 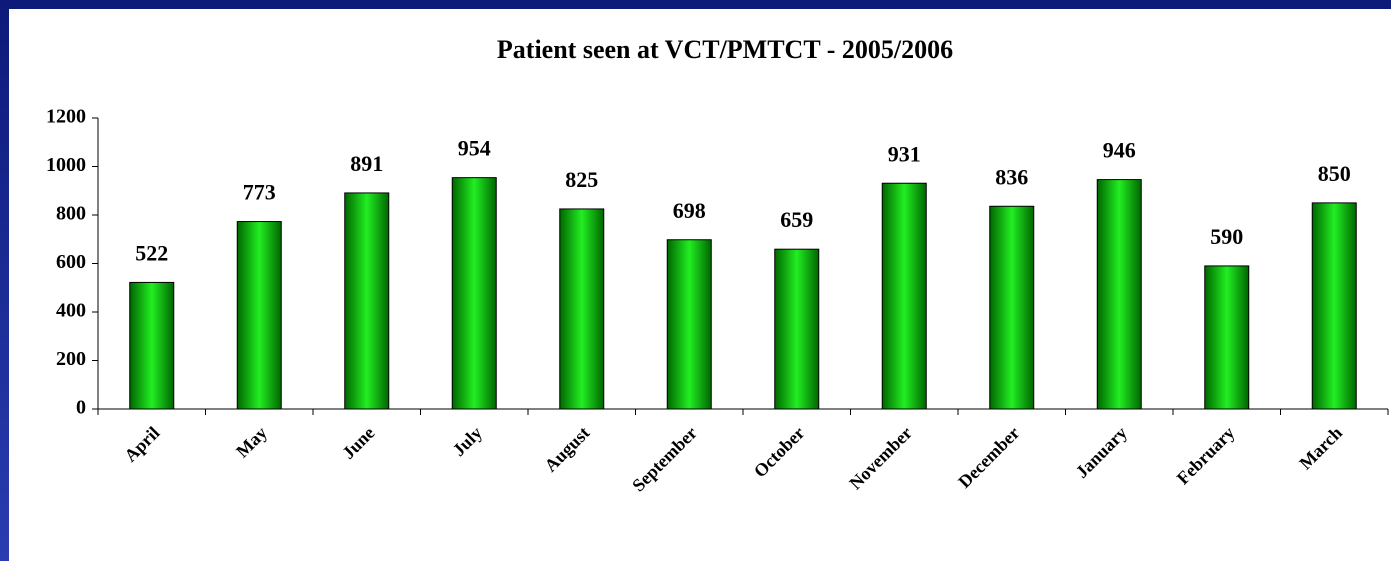 I want to click on value-label: 773, so click(x=259, y=192).